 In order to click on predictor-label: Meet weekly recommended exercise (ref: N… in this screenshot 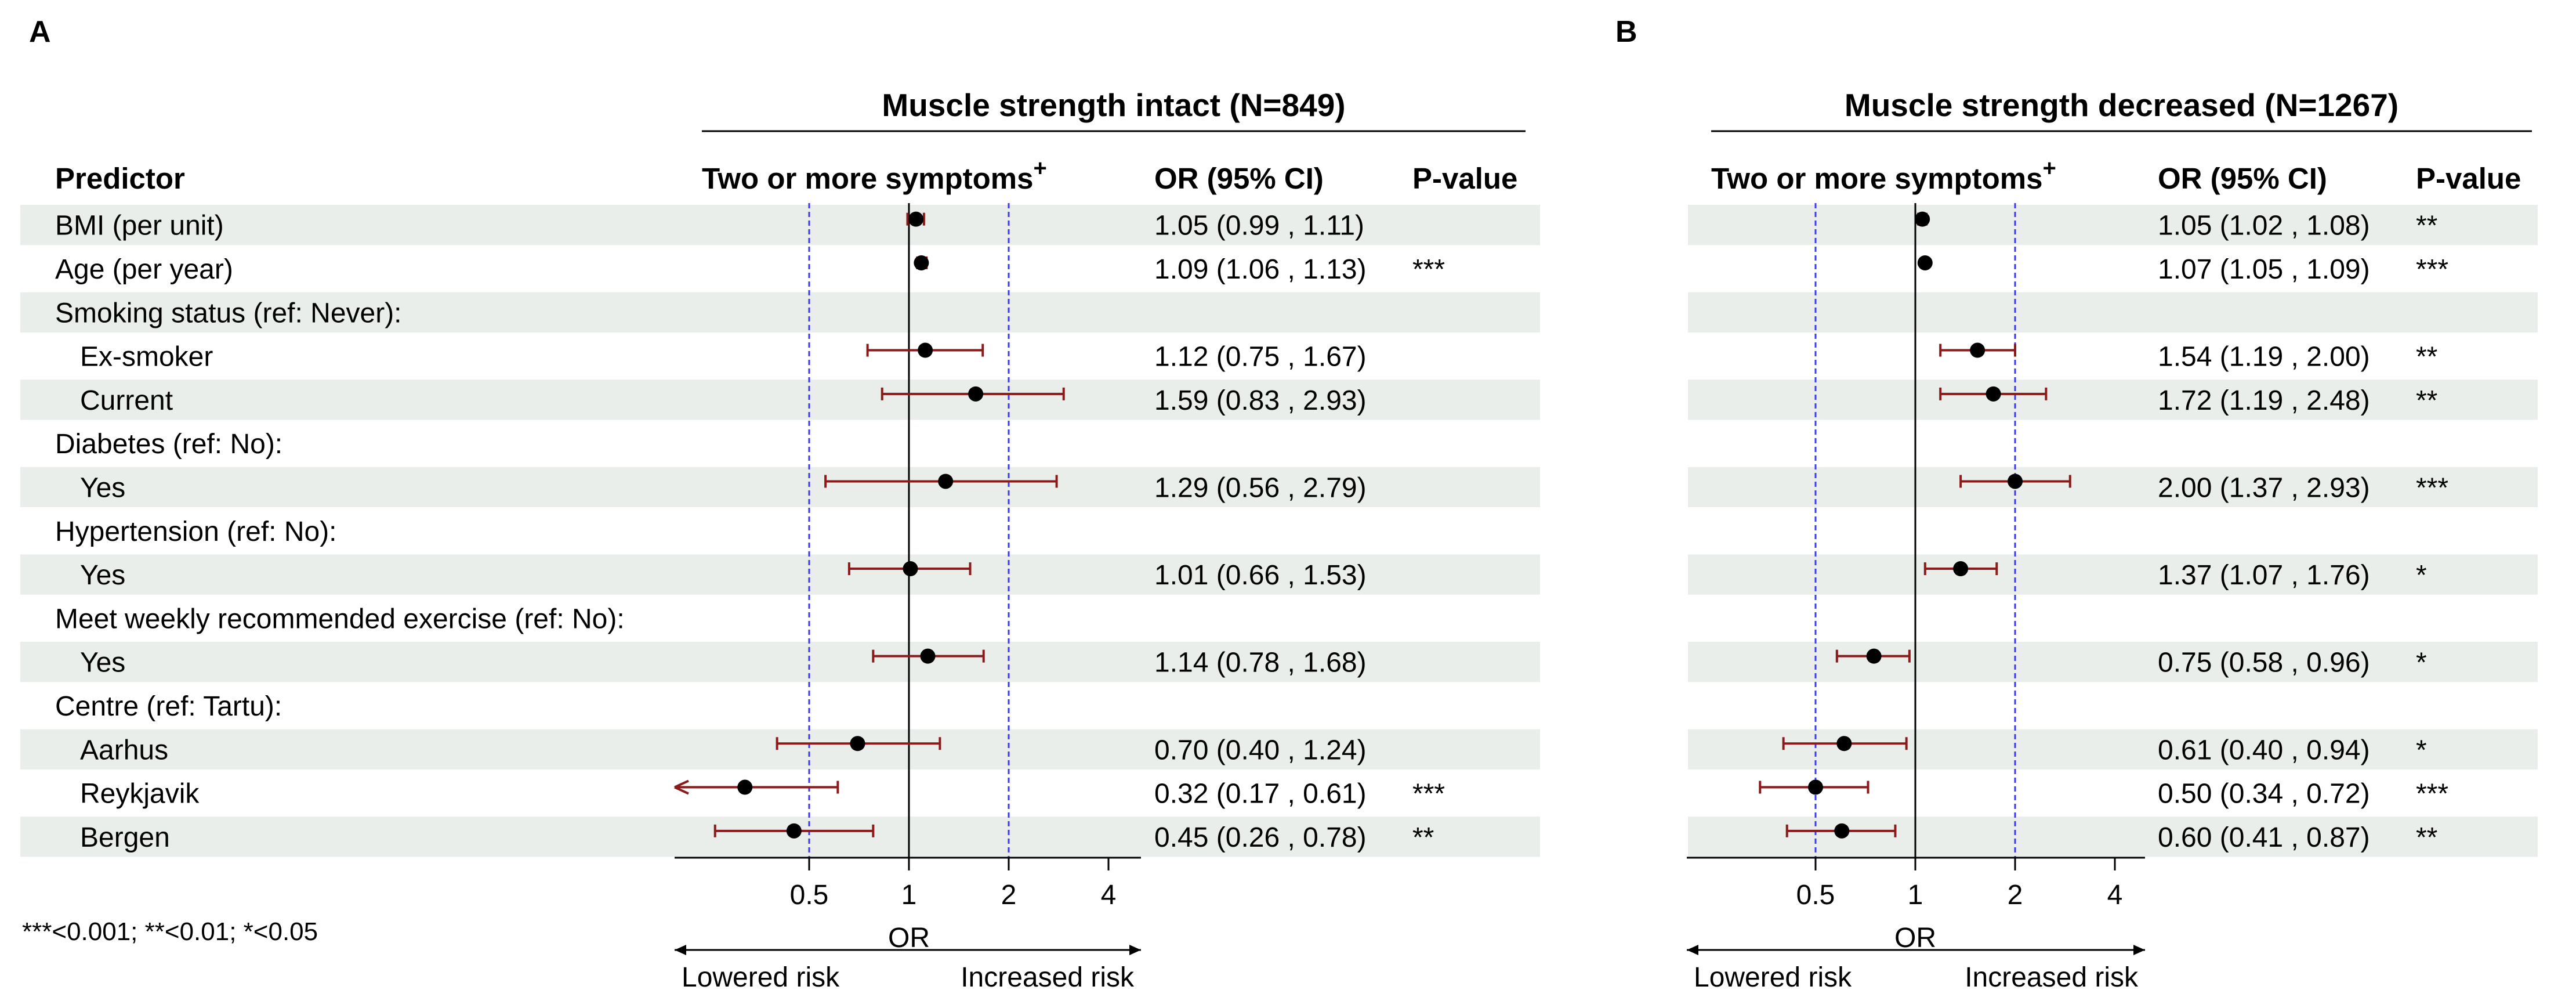, I will do `click(340, 619)`.